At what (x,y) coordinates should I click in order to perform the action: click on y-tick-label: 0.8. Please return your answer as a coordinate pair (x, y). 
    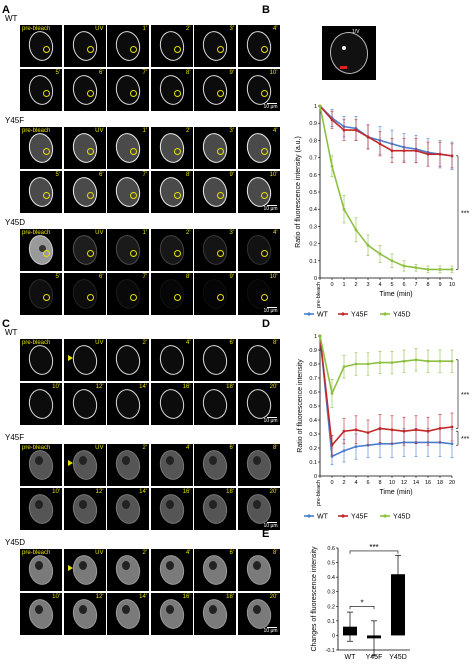
    Looking at the image, I should click on (313, 365).